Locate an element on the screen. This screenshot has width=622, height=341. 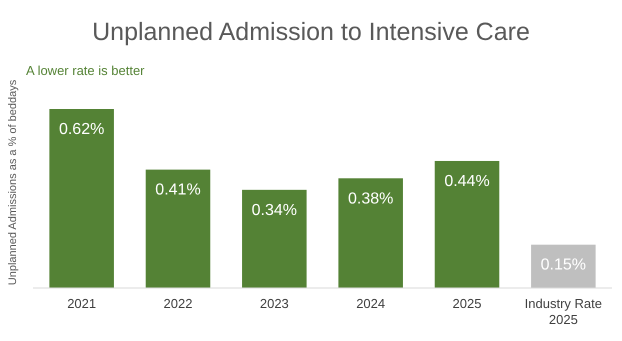
data-label: 0.62% is located at coordinates (81, 129).